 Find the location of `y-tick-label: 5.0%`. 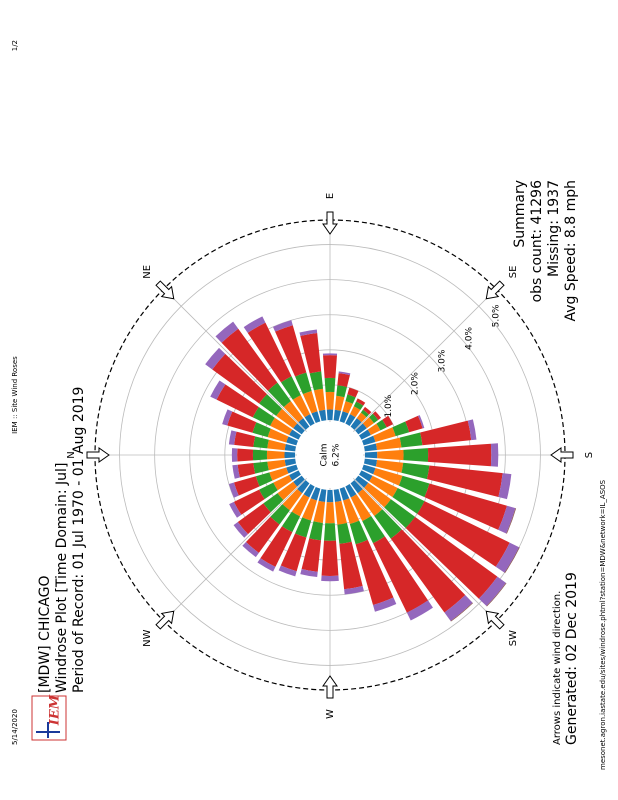

y-tick-label: 5.0% is located at coordinates (496, 315).